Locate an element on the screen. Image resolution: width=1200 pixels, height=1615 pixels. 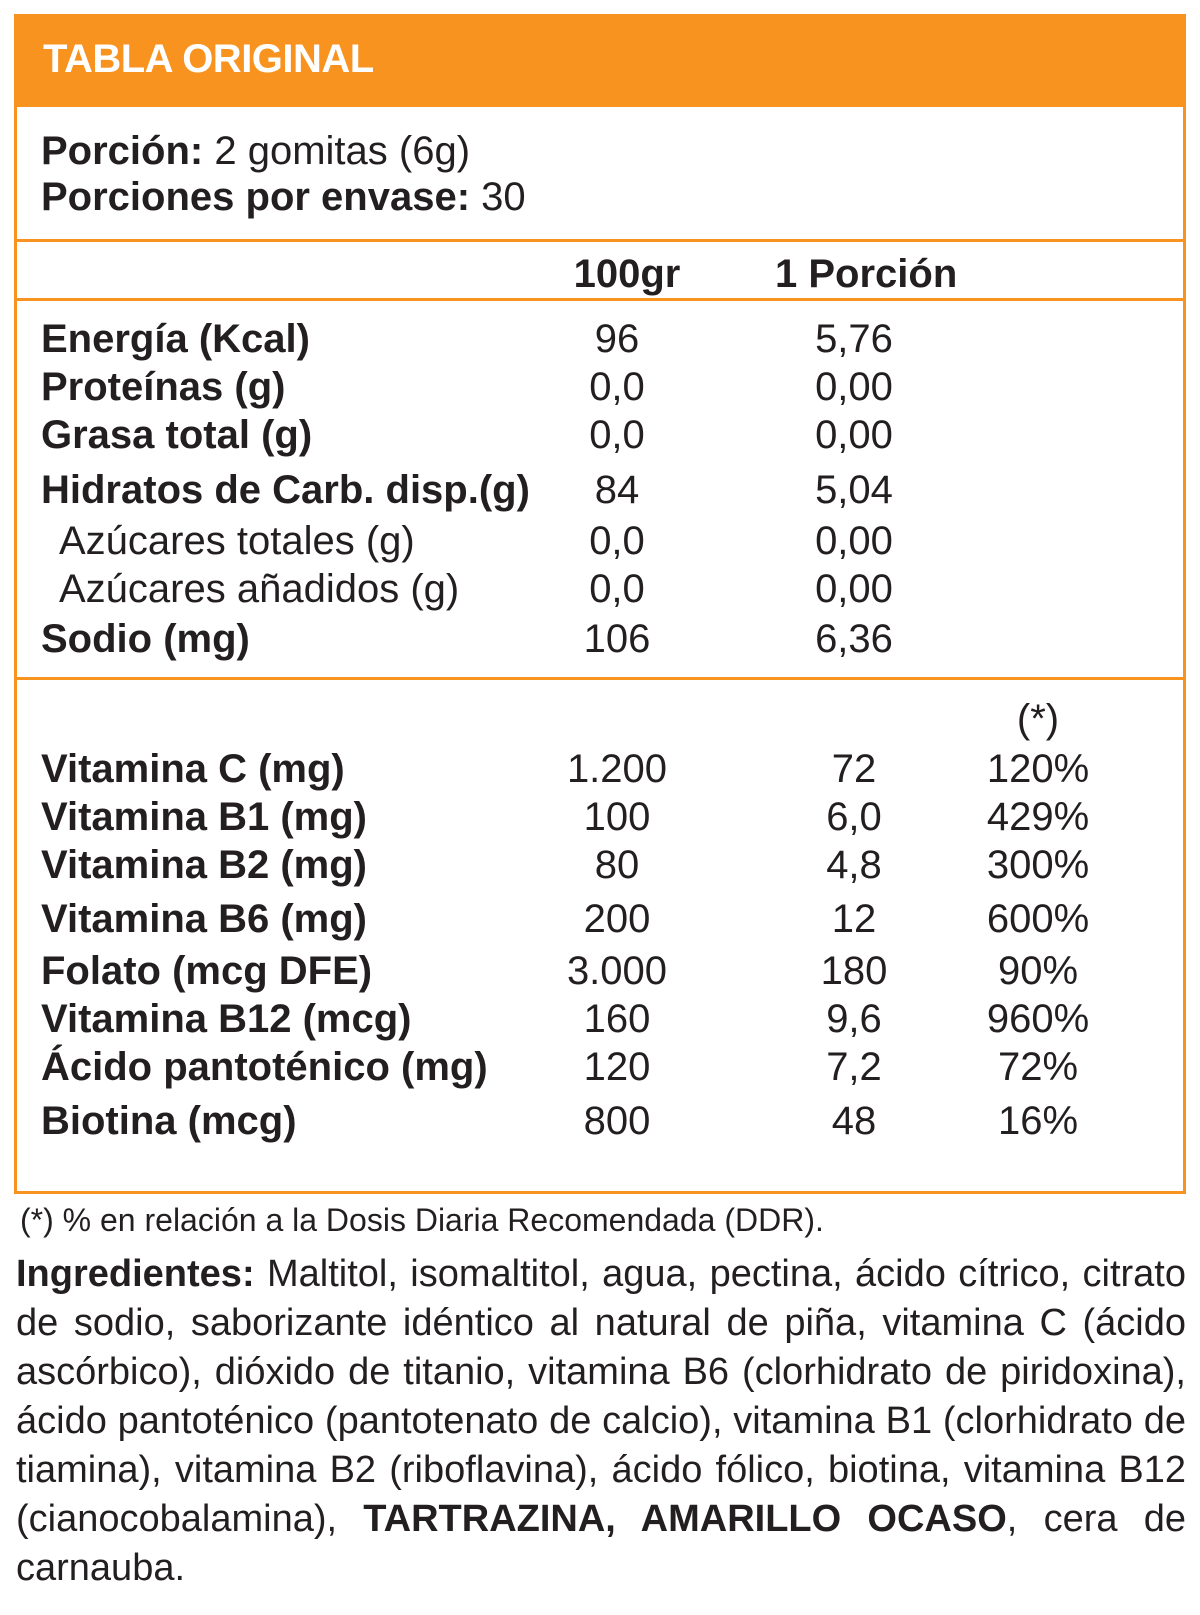
ingredients-label: Ingredientes: is located at coordinates (135, 1274).